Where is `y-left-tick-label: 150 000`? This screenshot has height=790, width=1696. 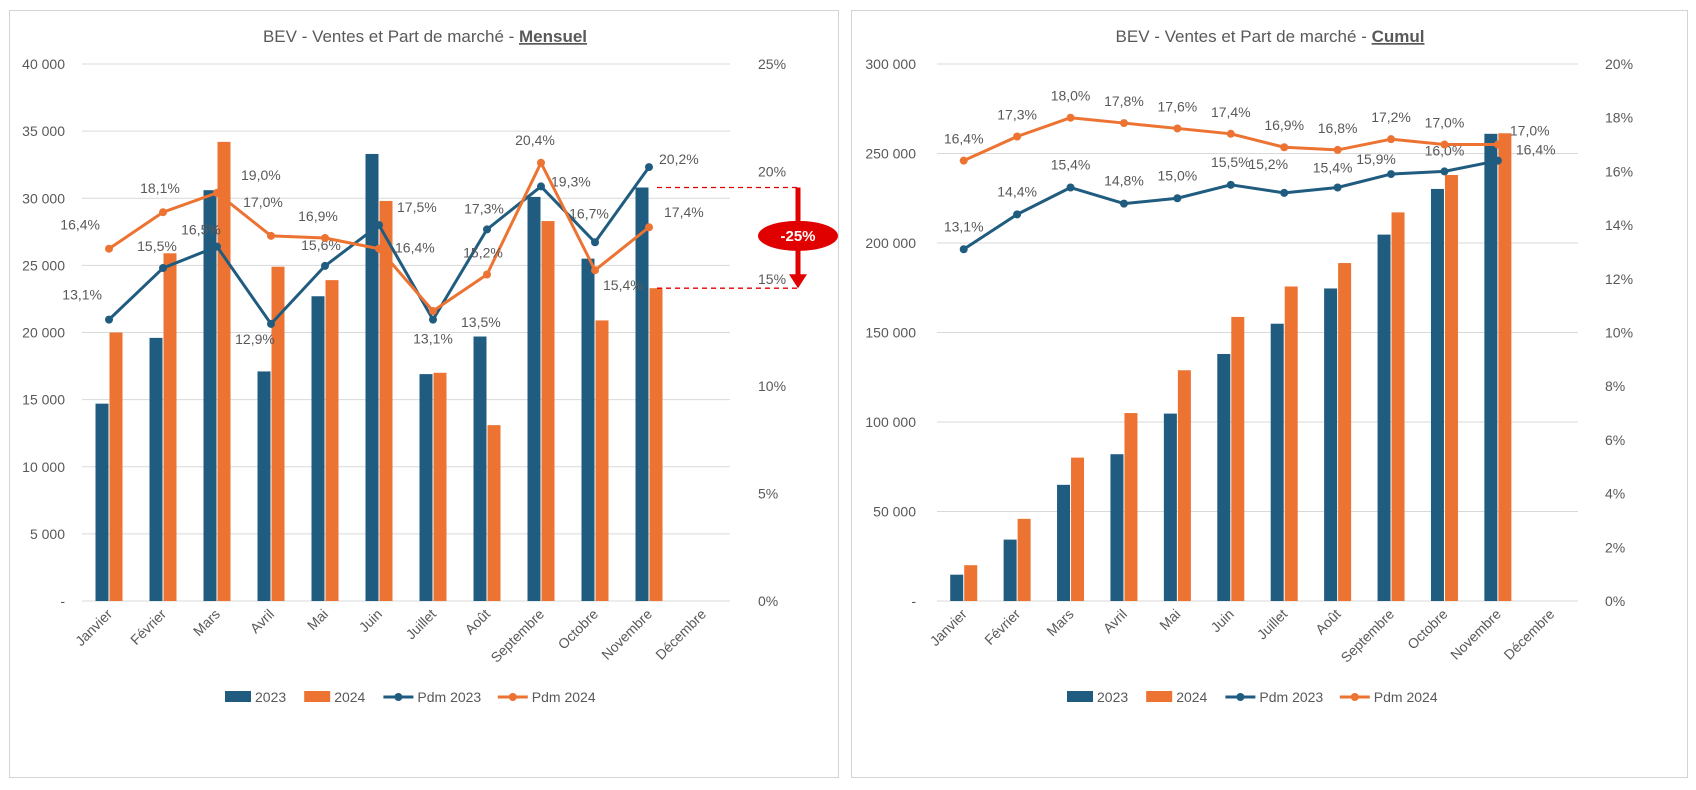
y-left-tick-label: 150 000 is located at coordinates (890, 333).